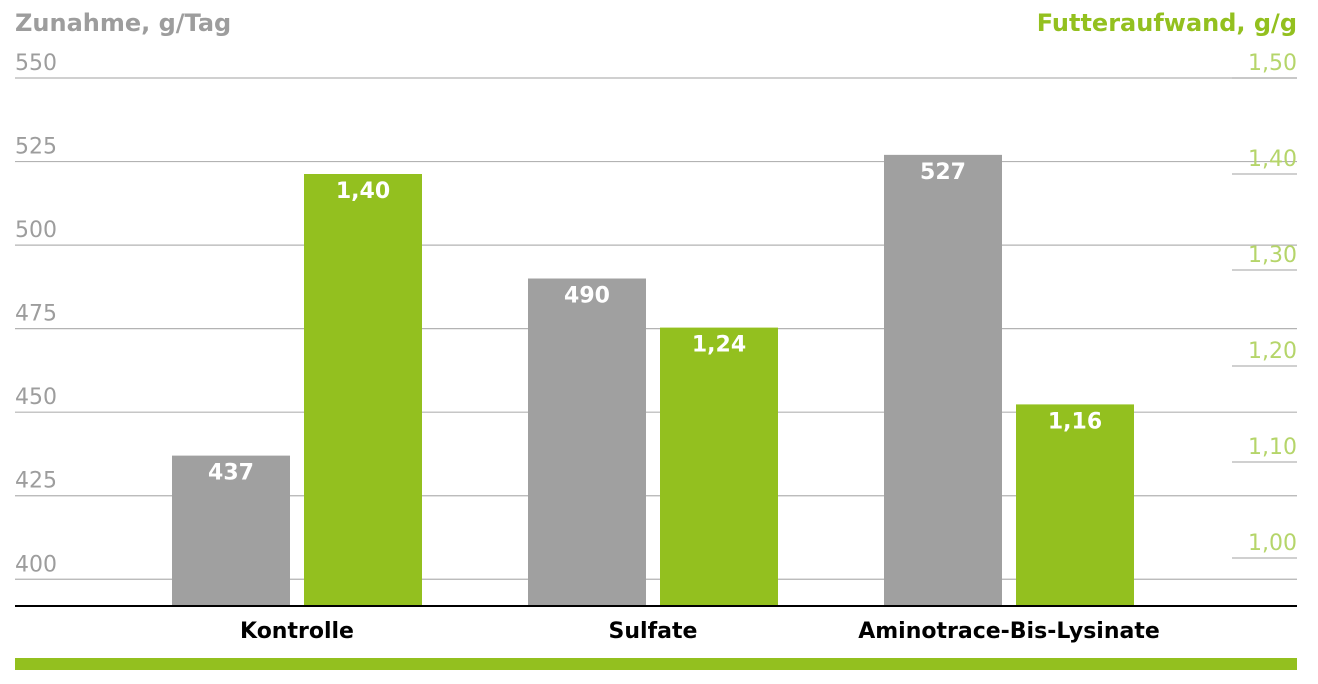 Image resolution: width=1318 pixels, height=684 pixels. Describe the element at coordinates (1075, 421) in the screenshot. I see `value-label: 1,16` at that location.